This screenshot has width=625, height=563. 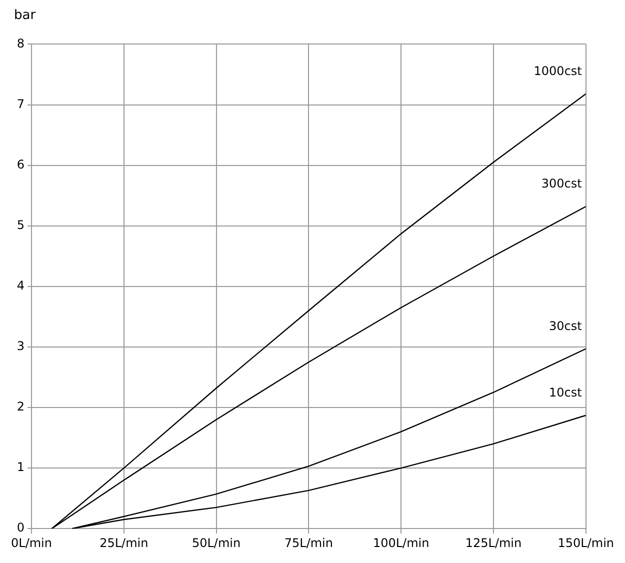 What do you see at coordinates (20, 527) in the screenshot?
I see `y-tick-label: 0` at bounding box center [20, 527].